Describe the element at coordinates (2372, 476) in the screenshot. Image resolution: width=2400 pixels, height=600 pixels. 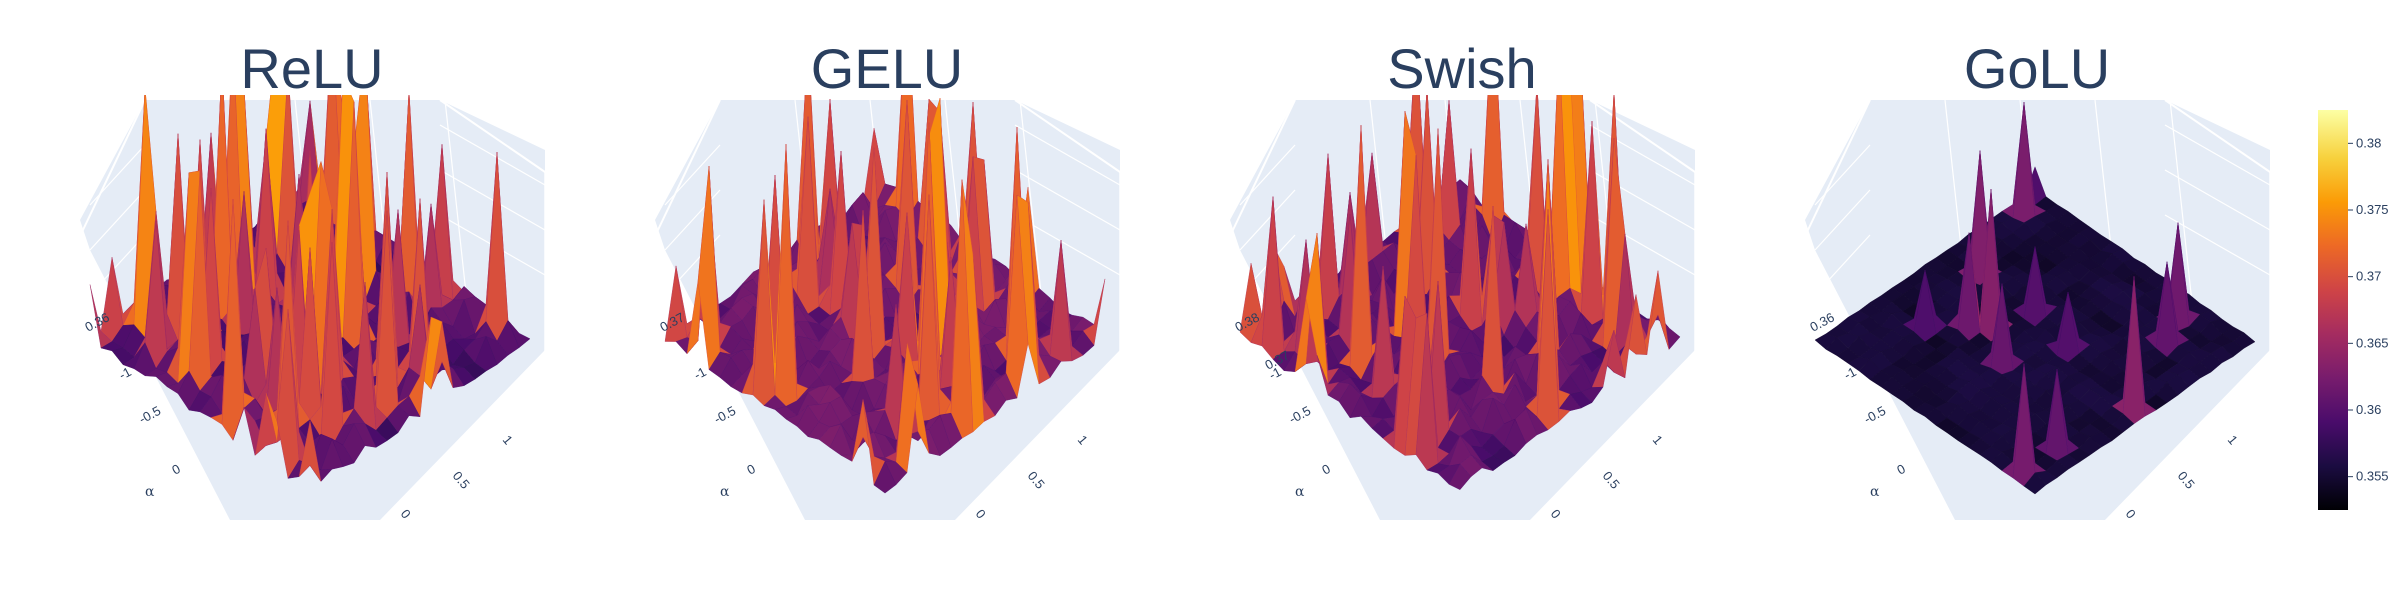
I see `colorbar-tick-label: 0.355` at that location.